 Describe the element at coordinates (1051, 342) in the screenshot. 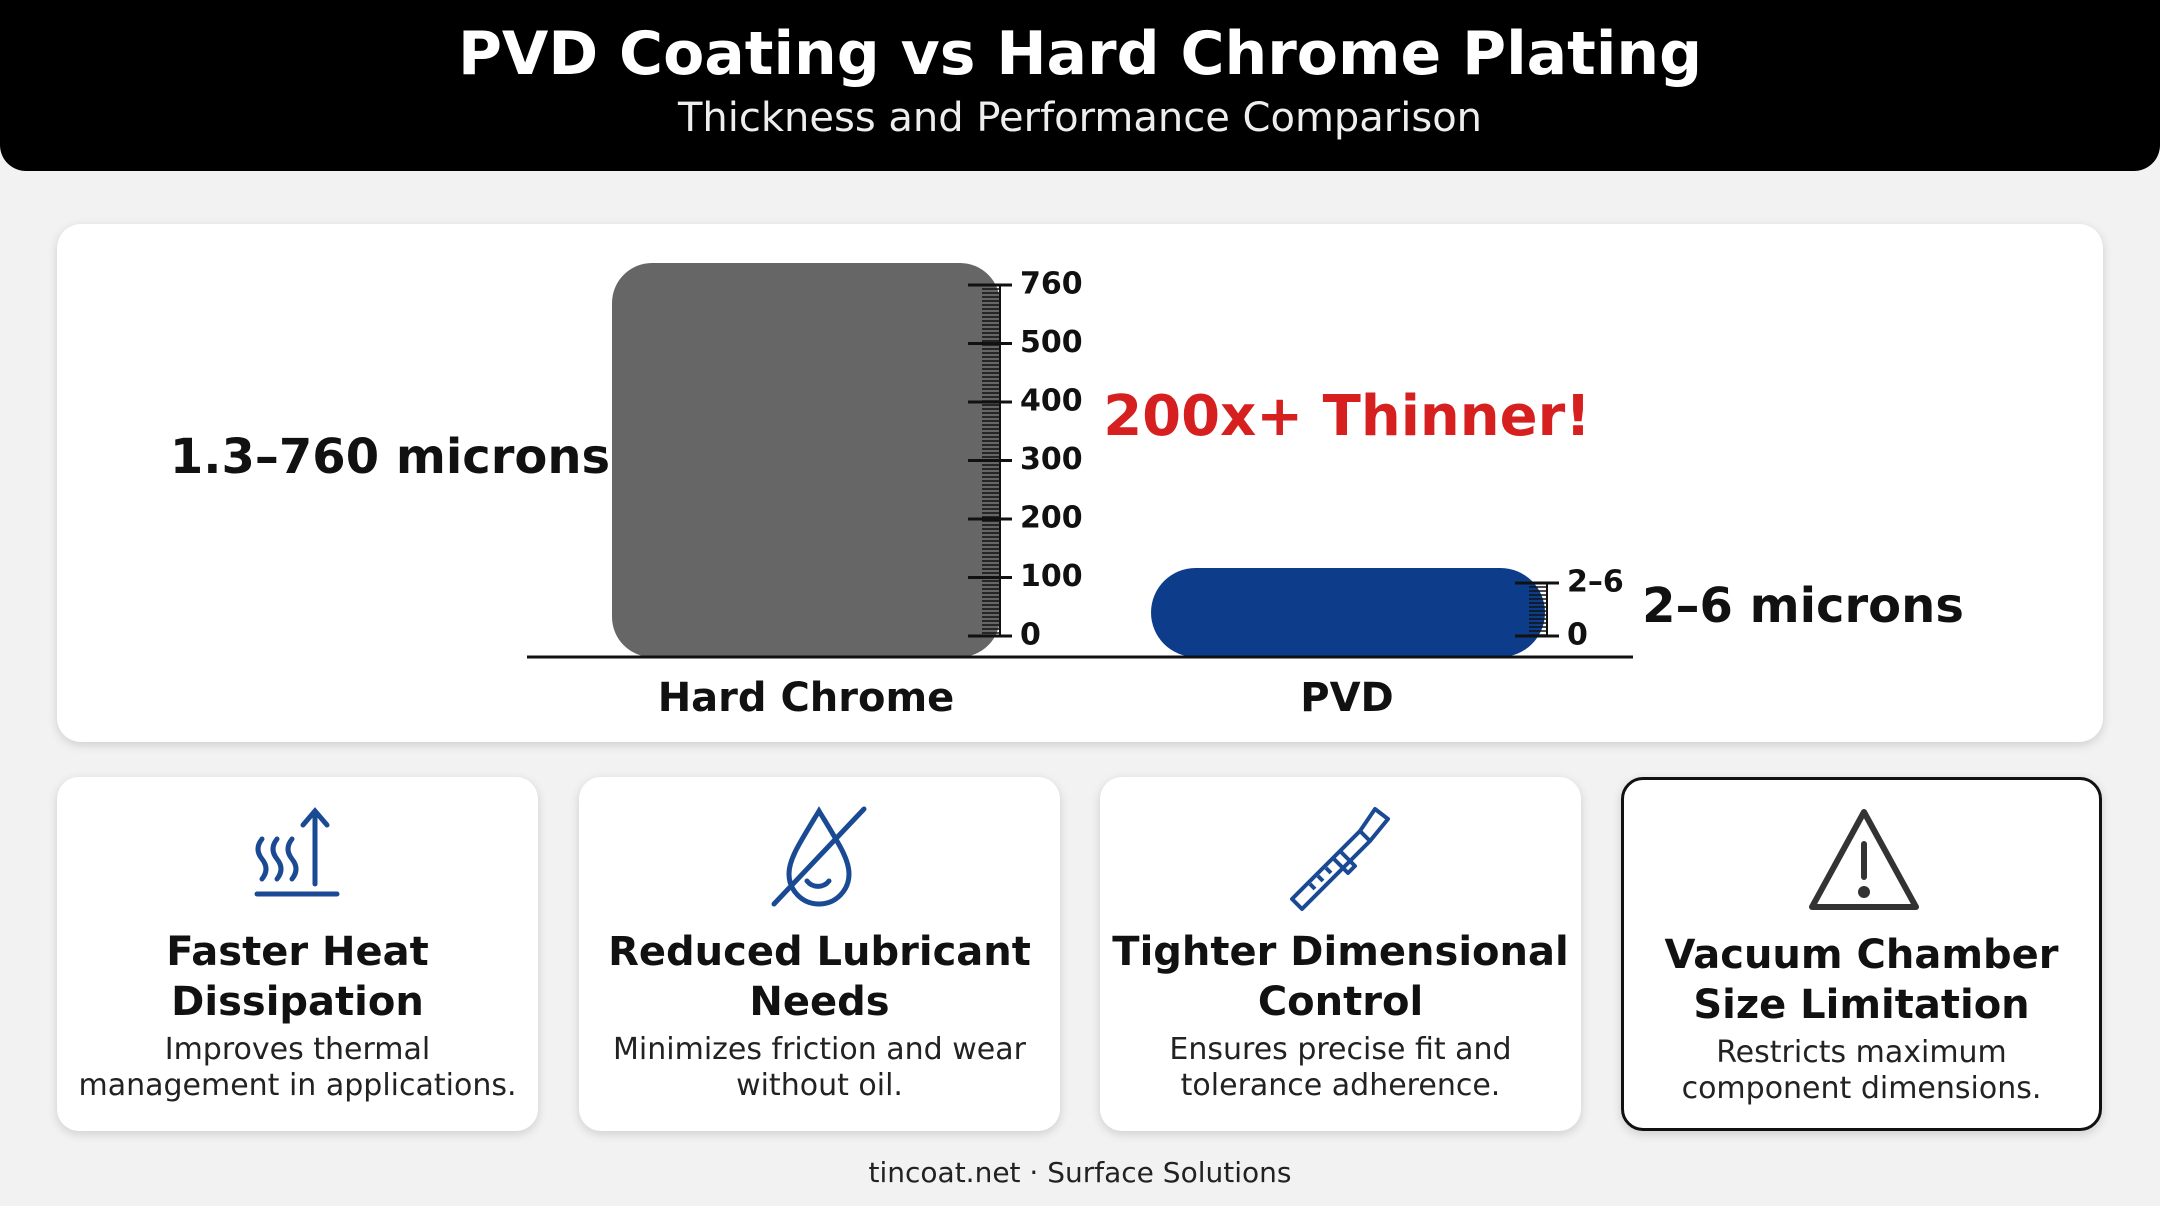

I see `ruler-label: 500` at that location.